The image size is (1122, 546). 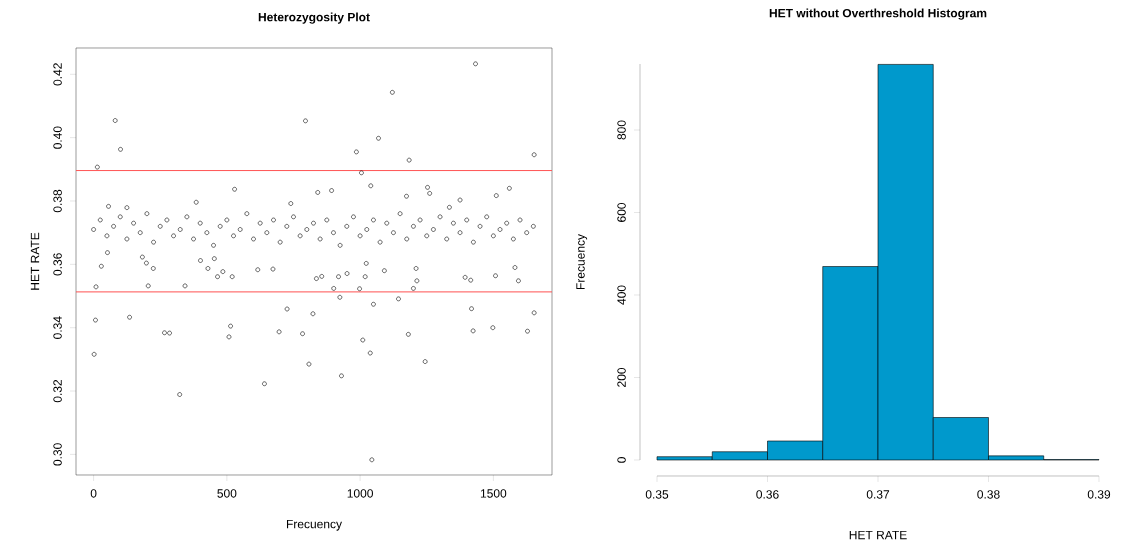 What do you see at coordinates (57, 137) in the screenshot?
I see `y-tick-label: 0.40` at bounding box center [57, 137].